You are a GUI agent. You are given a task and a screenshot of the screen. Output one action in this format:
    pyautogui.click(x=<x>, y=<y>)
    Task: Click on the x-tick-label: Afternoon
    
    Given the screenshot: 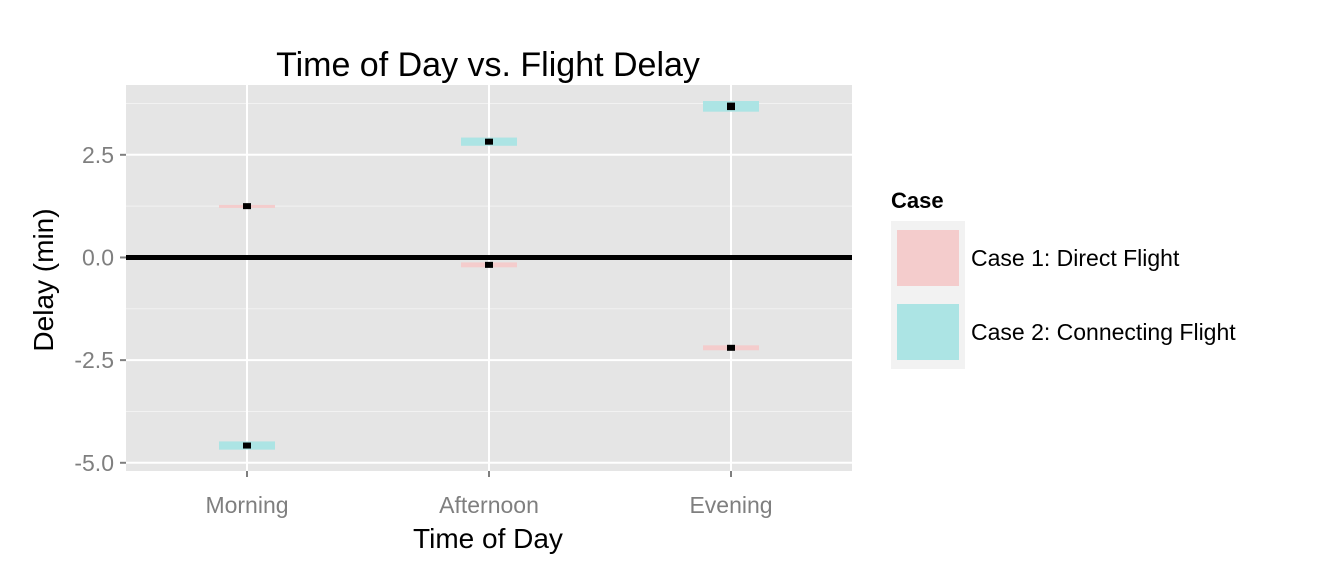 What is the action you would take?
    pyautogui.click(x=489, y=505)
    